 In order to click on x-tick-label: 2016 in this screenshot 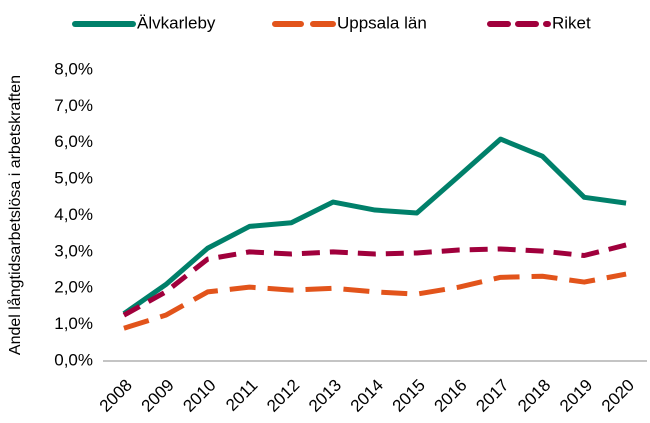, I will do `click(451, 396)`.